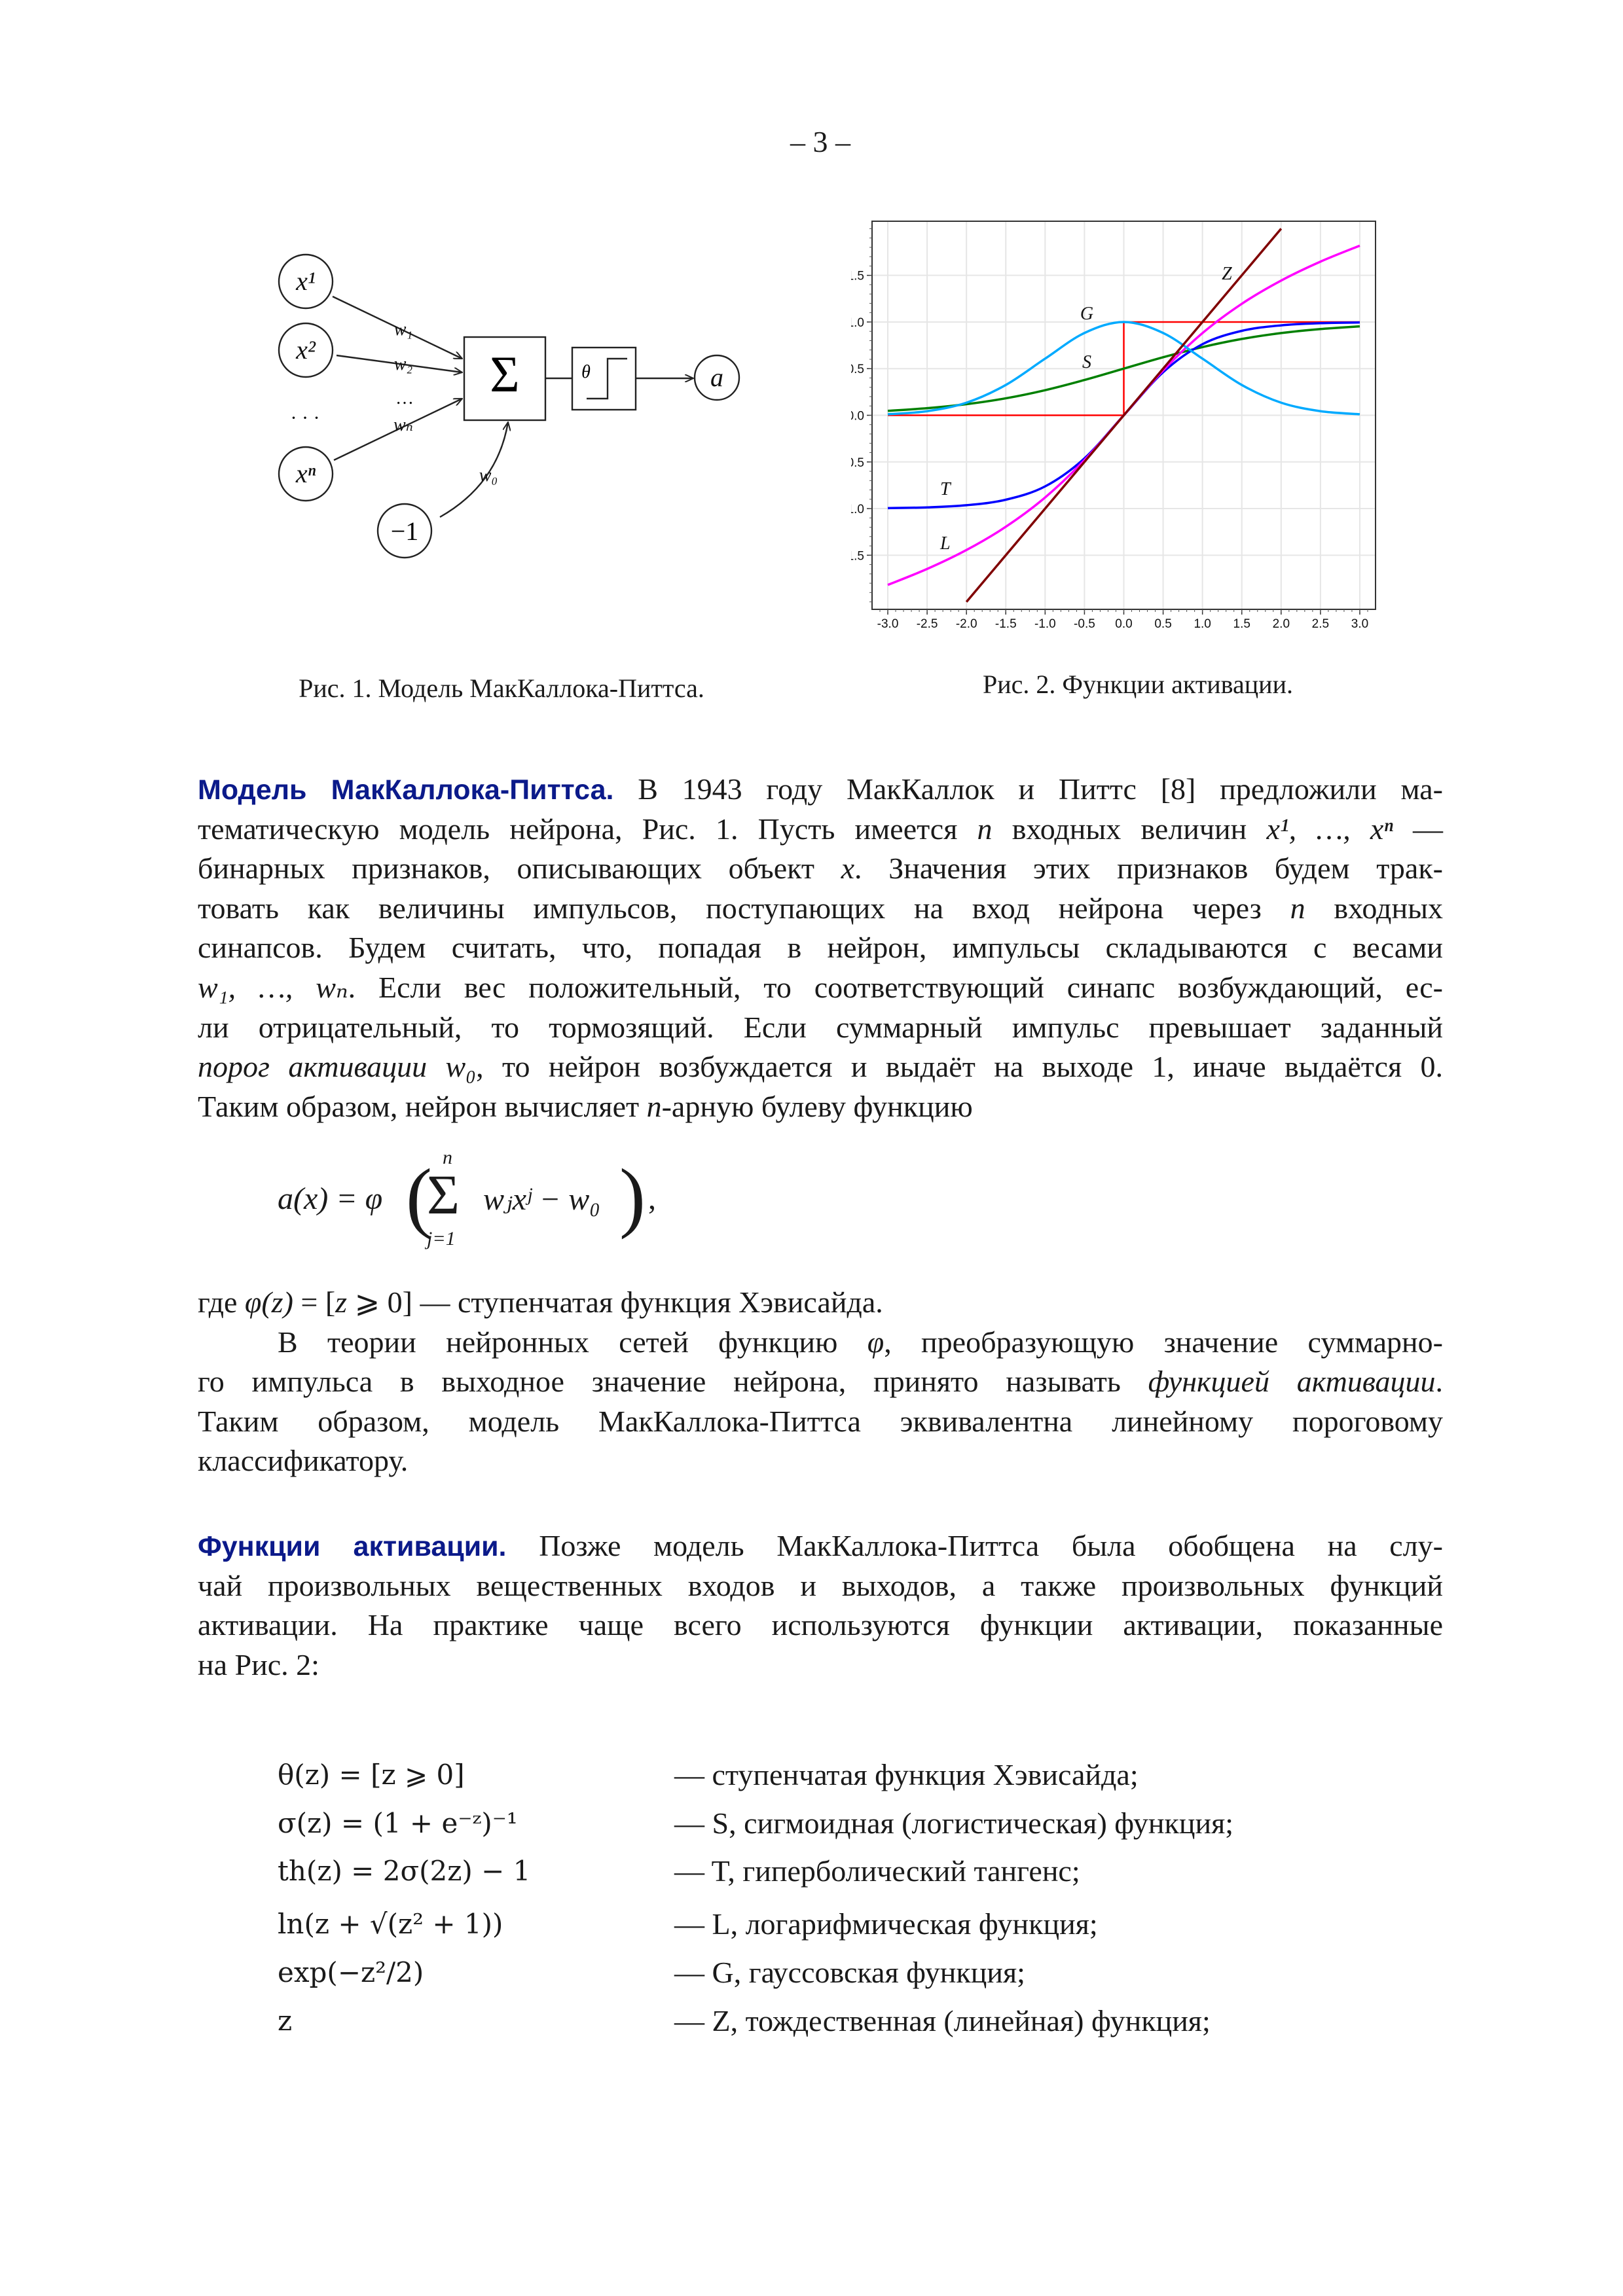 The height and width of the screenshot is (2296, 1623). What do you see at coordinates (857, 369) in the screenshot?
I see `y-tick-label: 0.5` at bounding box center [857, 369].